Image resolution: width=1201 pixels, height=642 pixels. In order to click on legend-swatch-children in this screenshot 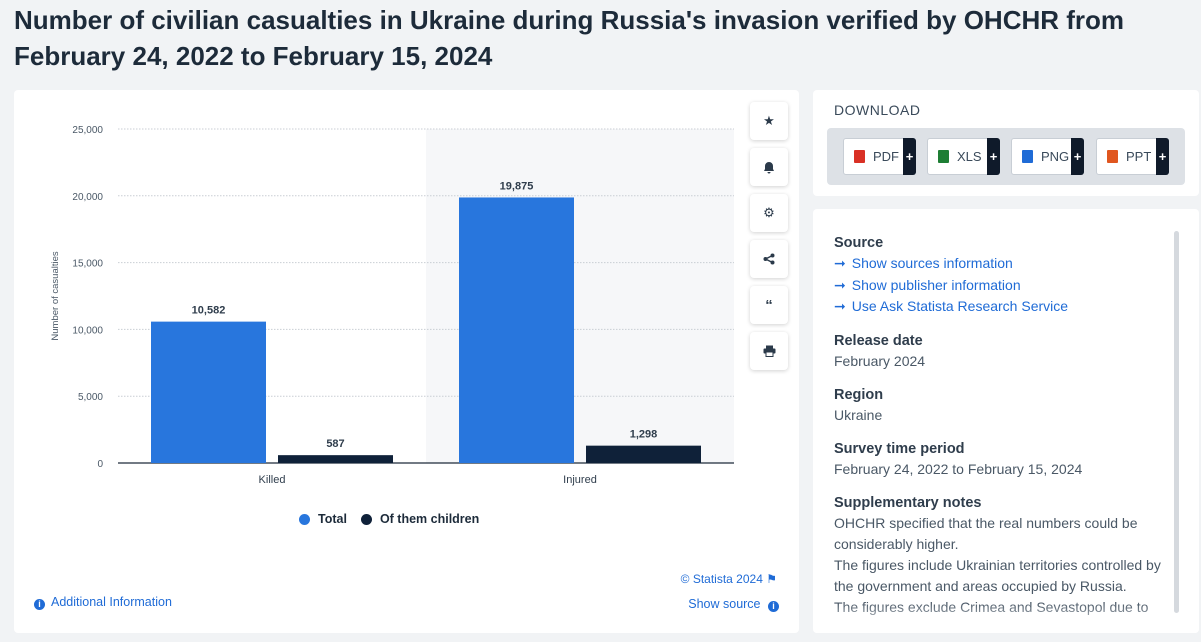, I will do `click(366, 519)`.